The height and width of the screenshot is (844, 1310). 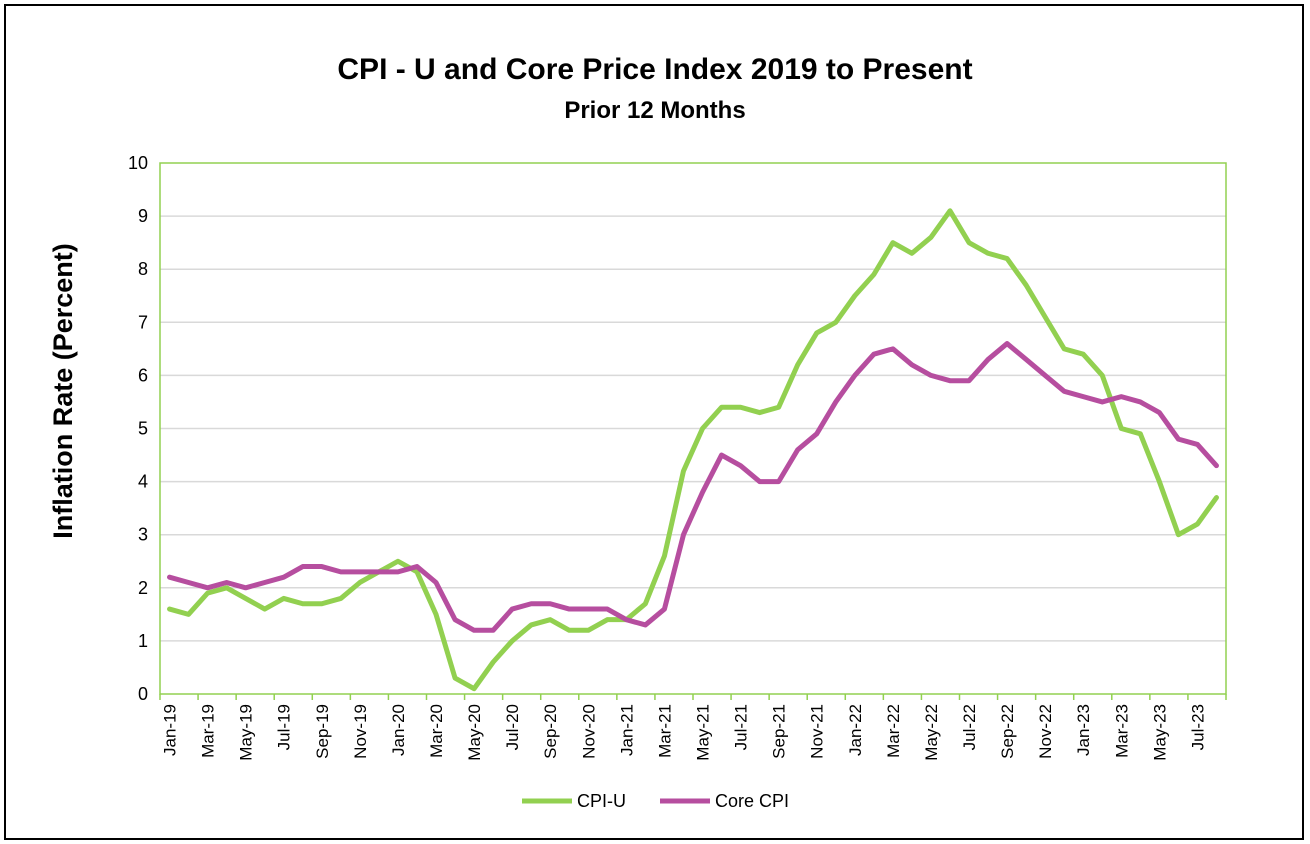 I want to click on x-tick-label: Sep-20, so click(x=550, y=731).